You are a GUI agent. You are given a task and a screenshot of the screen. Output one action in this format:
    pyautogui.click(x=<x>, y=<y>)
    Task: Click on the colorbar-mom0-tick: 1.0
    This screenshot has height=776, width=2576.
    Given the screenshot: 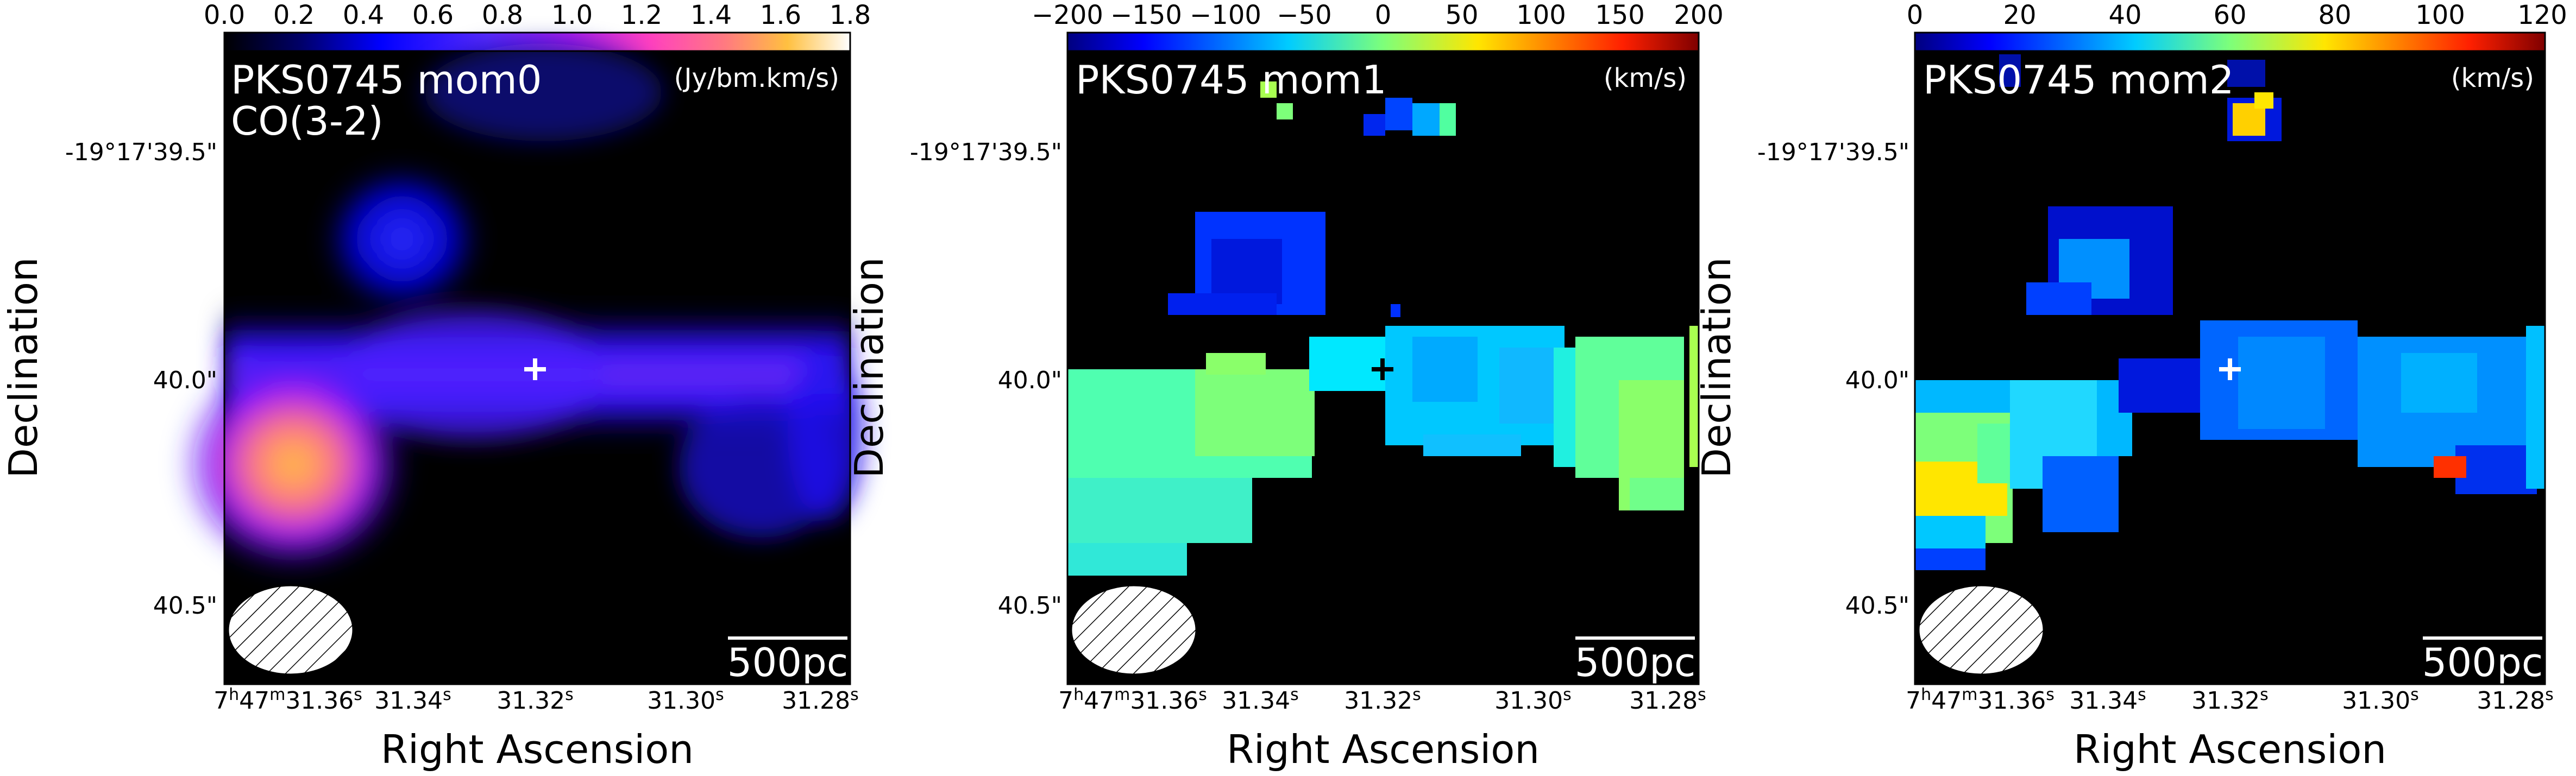 What is the action you would take?
    pyautogui.click(x=572, y=15)
    